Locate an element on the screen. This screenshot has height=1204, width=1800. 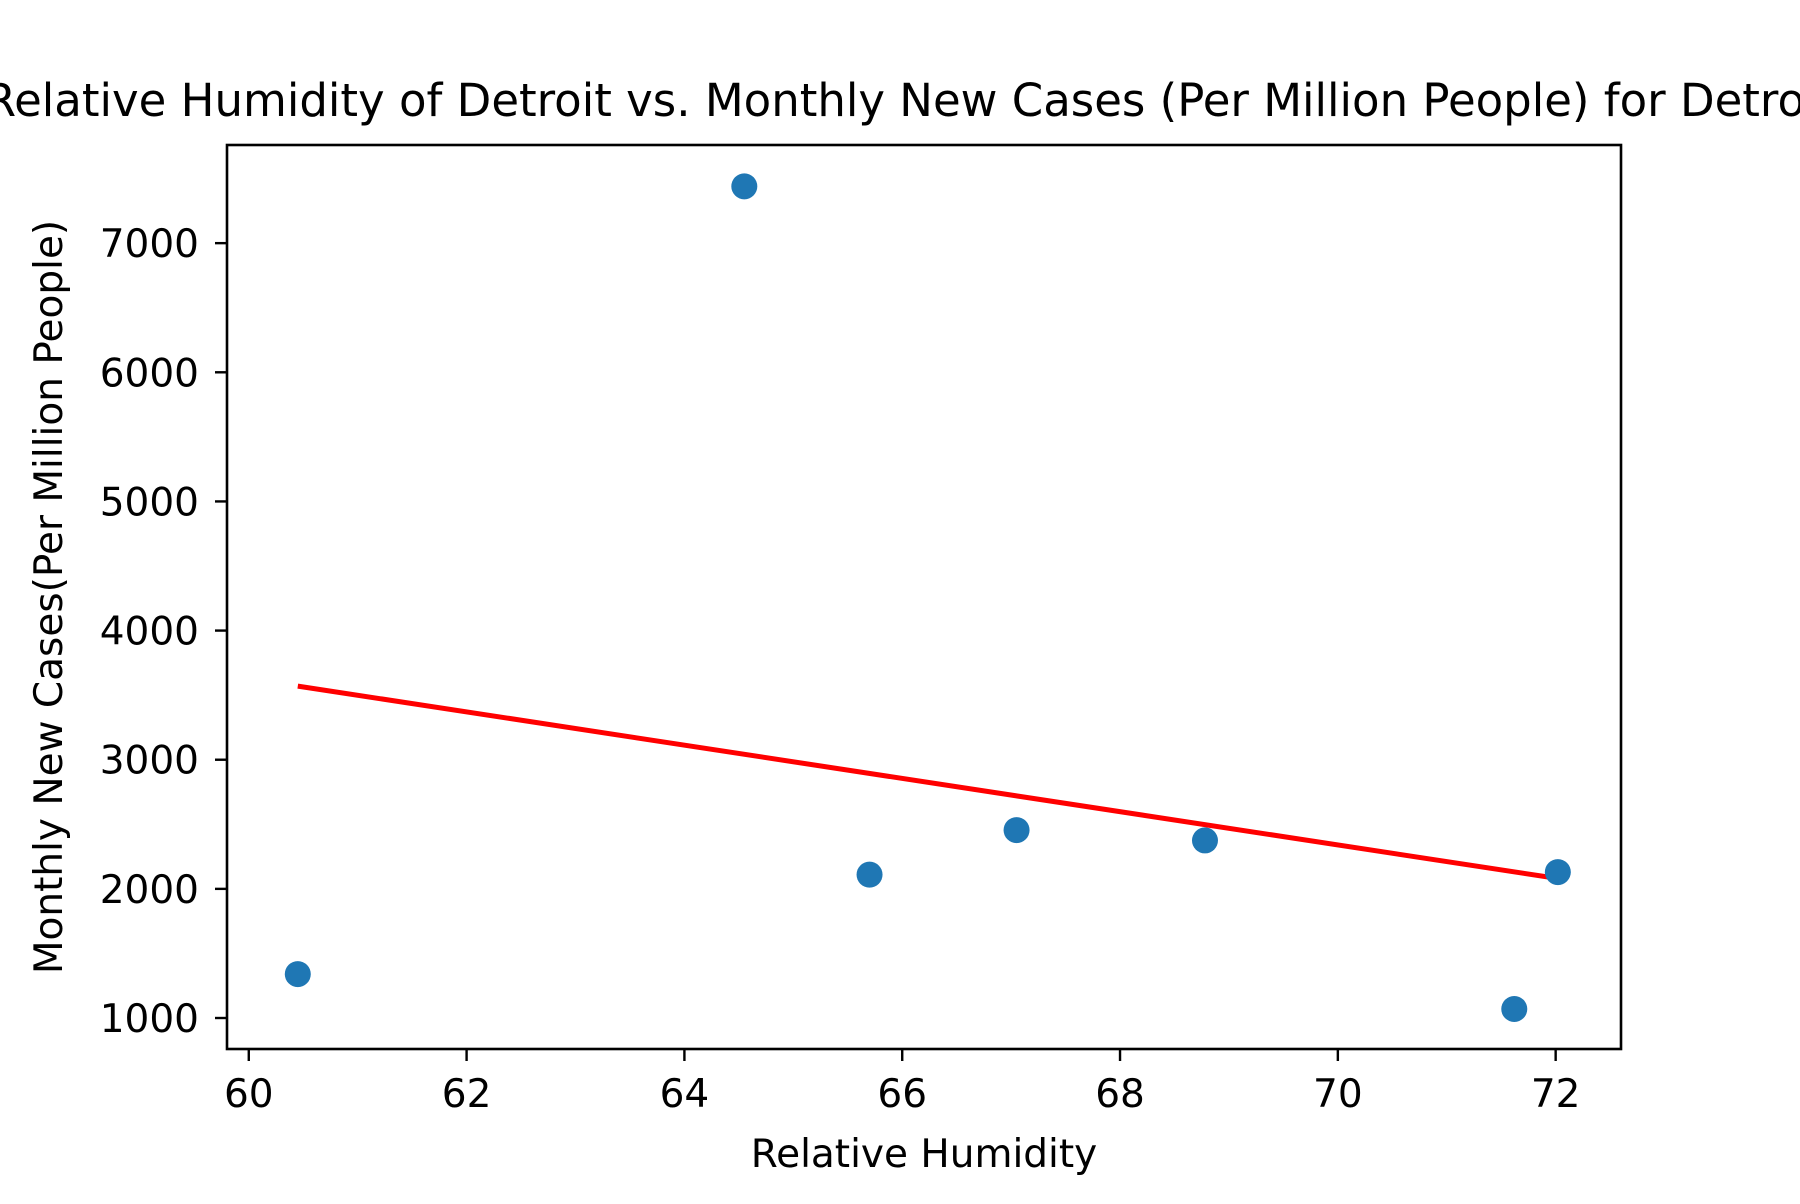
y-tick-label: 4000 is located at coordinates (149, 632).